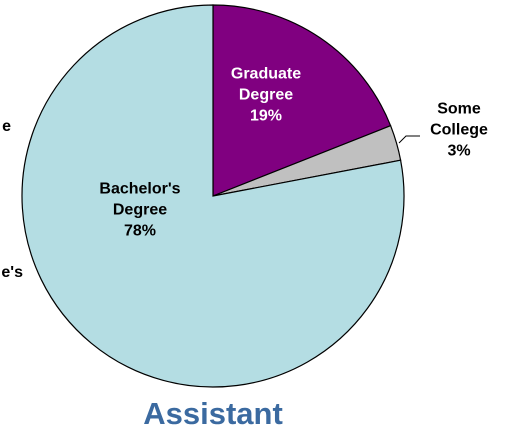 The height and width of the screenshot is (434, 510). Describe the element at coordinates (12, 272) in the screenshot. I see `annotation: e's` at that location.